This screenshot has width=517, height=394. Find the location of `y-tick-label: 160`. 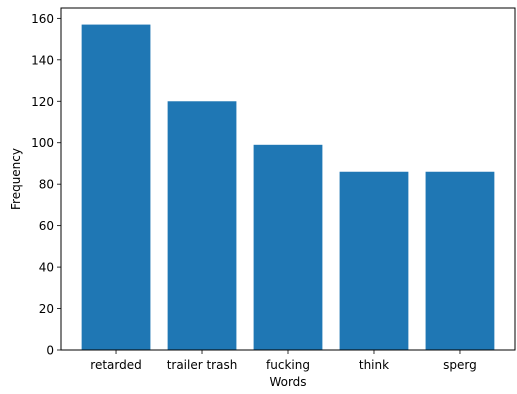

y-tick-label: 160 is located at coordinates (42, 19).